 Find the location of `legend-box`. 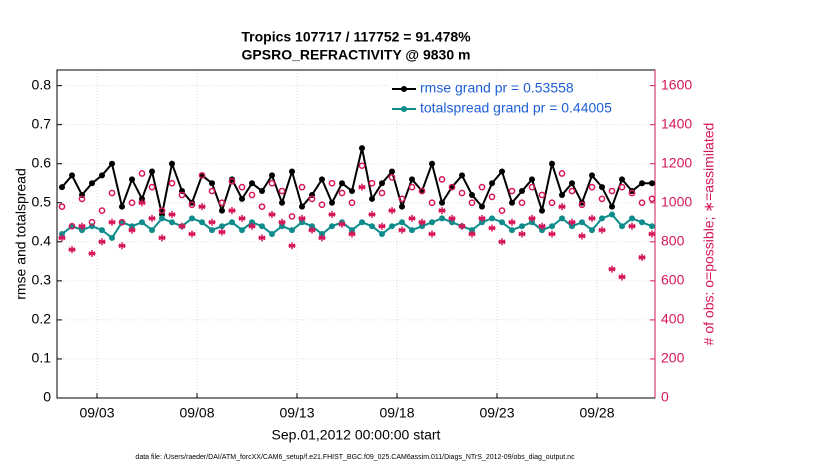

legend-box is located at coordinates (518, 99).